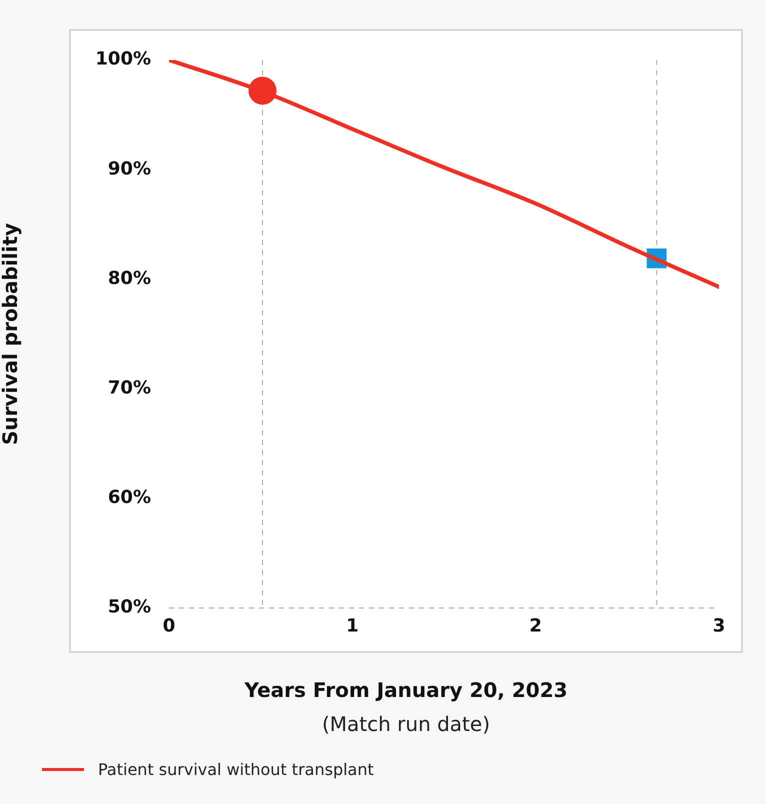 The height and width of the screenshot is (804, 766). What do you see at coordinates (129, 387) in the screenshot?
I see `y-tick-label: 70%` at bounding box center [129, 387].